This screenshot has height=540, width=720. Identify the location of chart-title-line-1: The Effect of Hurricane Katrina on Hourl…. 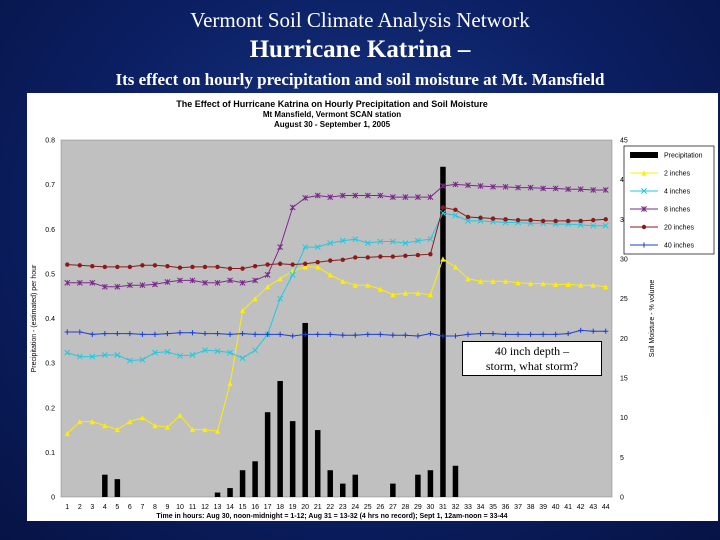
(332, 104).